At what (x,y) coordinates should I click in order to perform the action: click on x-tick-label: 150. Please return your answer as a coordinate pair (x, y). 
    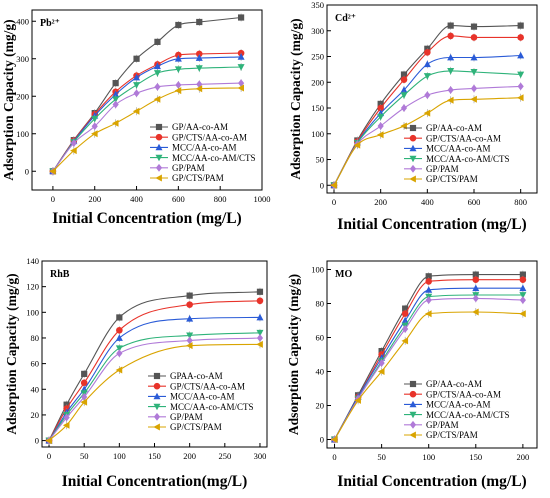
    Looking at the image, I should click on (154, 456).